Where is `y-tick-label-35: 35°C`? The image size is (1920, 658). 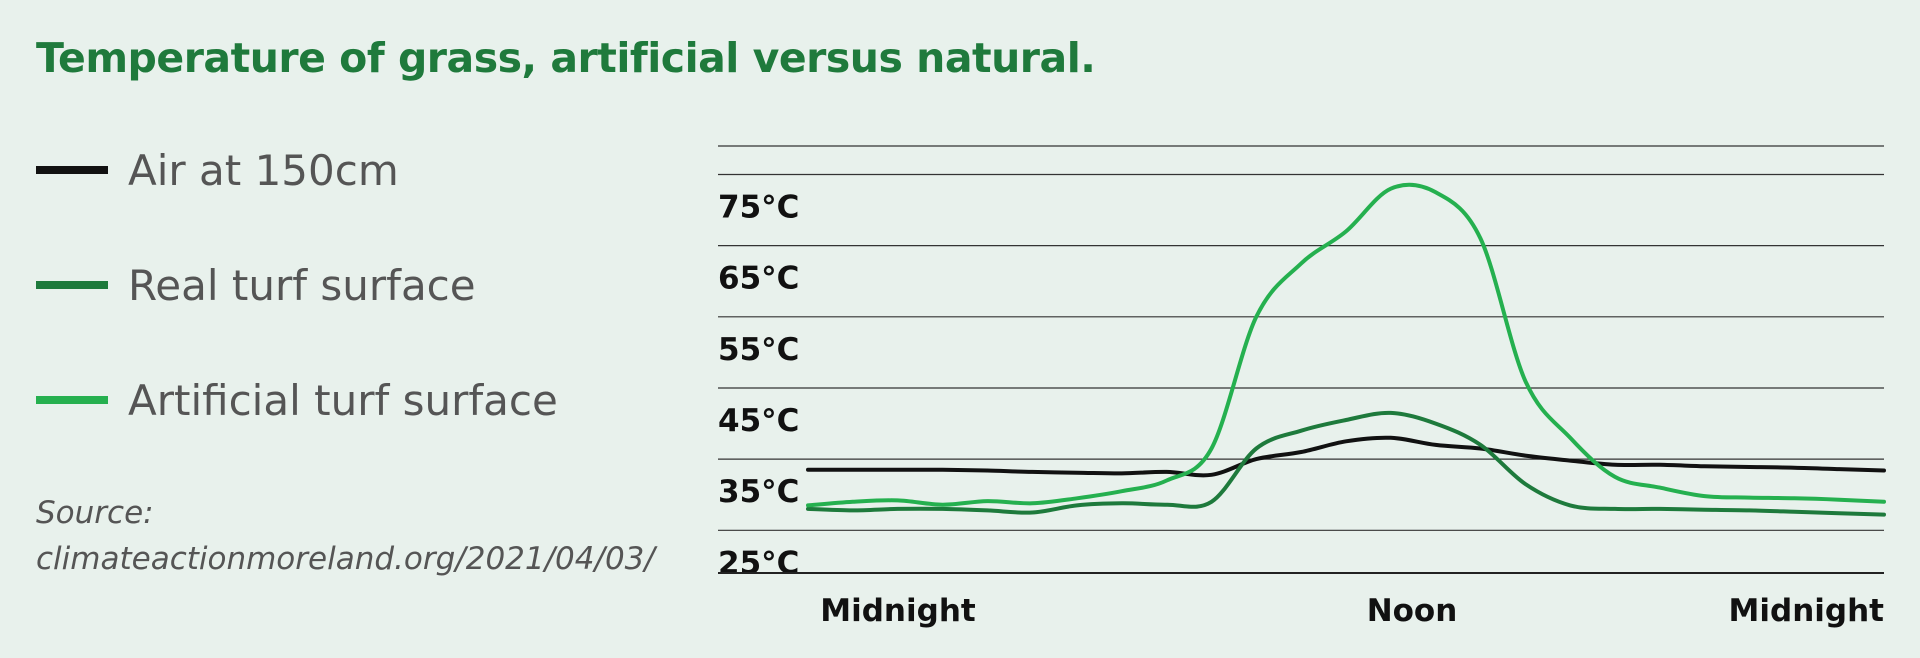 y-tick-label-35: 35°C is located at coordinates (758, 492).